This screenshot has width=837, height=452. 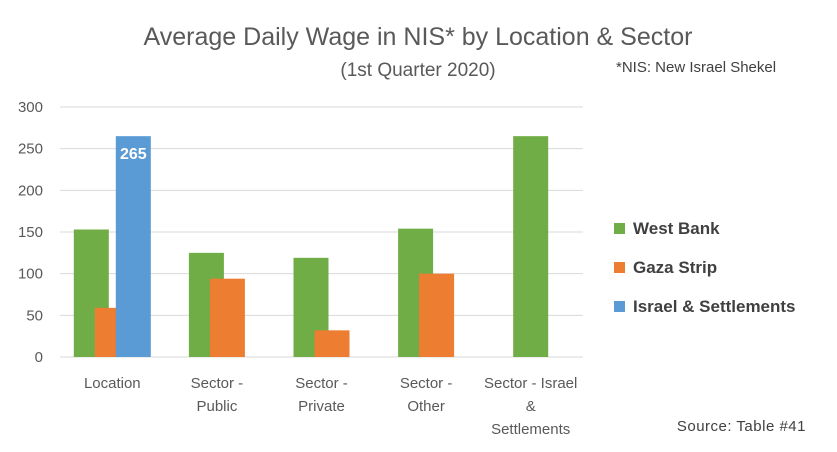 I want to click on y-tick-label: 100, so click(x=30, y=274).